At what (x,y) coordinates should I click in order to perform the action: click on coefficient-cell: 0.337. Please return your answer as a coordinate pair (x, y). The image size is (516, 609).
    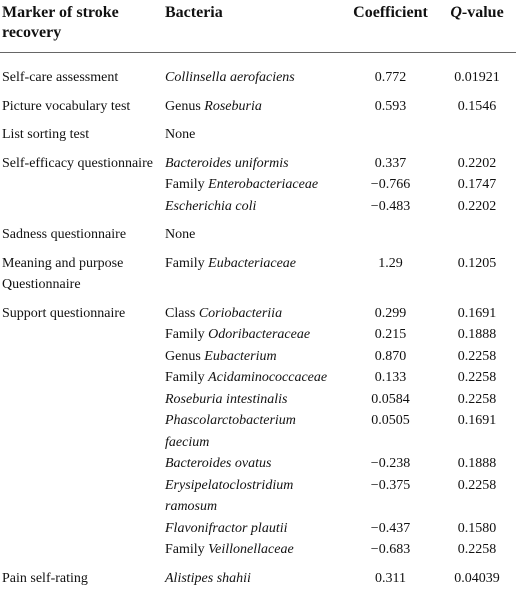
    Looking at the image, I should click on (390, 163).